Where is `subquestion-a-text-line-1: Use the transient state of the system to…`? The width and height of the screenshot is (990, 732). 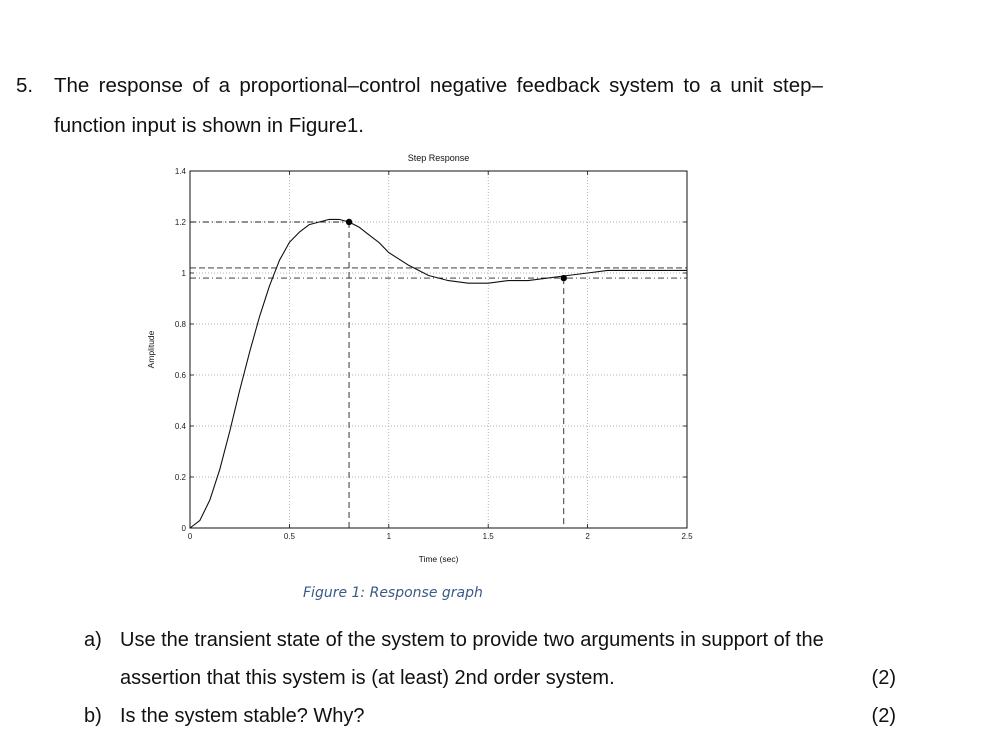 subquestion-a-text-line-1: Use the transient state of the system to… is located at coordinates (472, 640).